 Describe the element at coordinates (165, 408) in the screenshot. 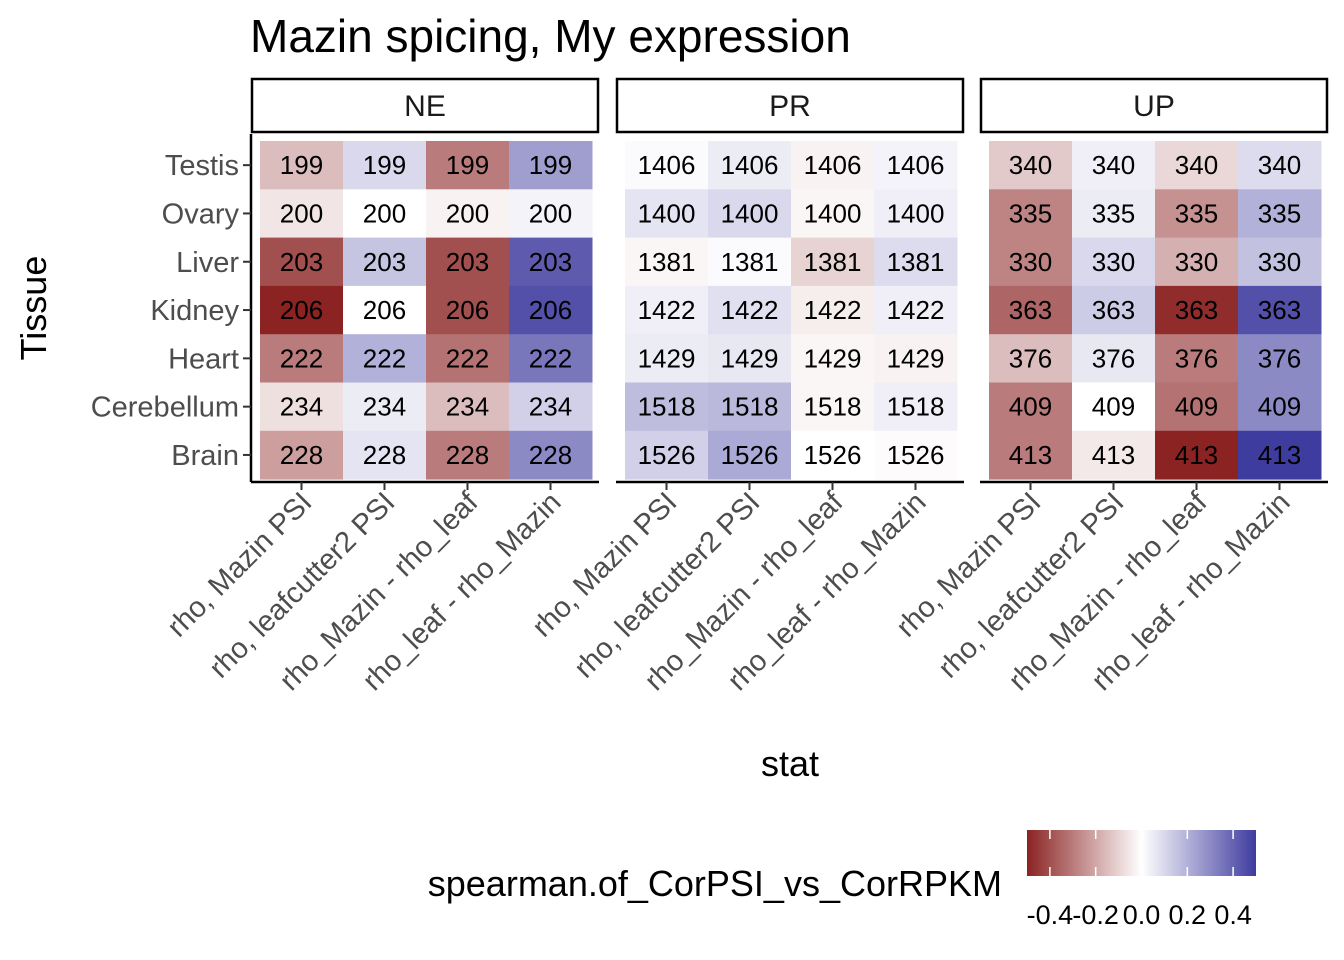

I see `y-tick-label: Cerebellum` at that location.